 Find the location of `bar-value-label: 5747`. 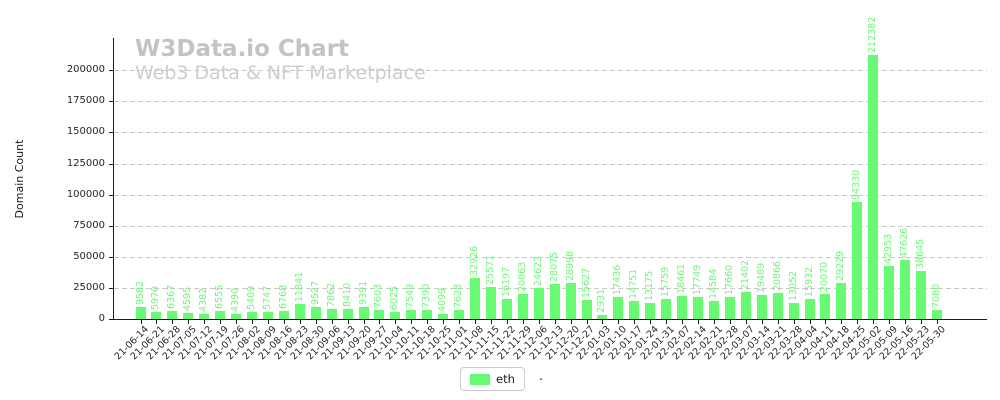

bar-value-label: 5747 is located at coordinates (267, 297).